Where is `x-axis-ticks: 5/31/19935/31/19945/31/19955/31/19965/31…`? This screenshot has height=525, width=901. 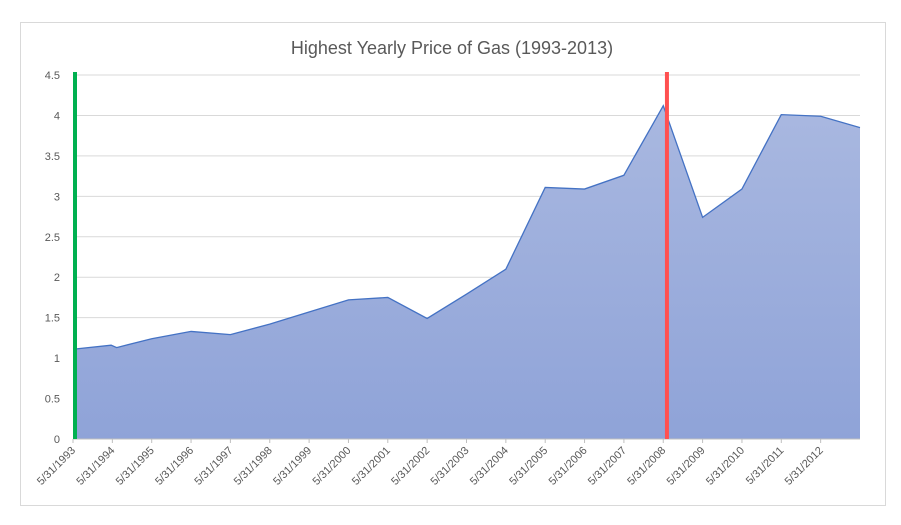 x-axis-ticks: 5/31/19935/31/19945/31/19955/31/19965/31… is located at coordinates (430, 463).